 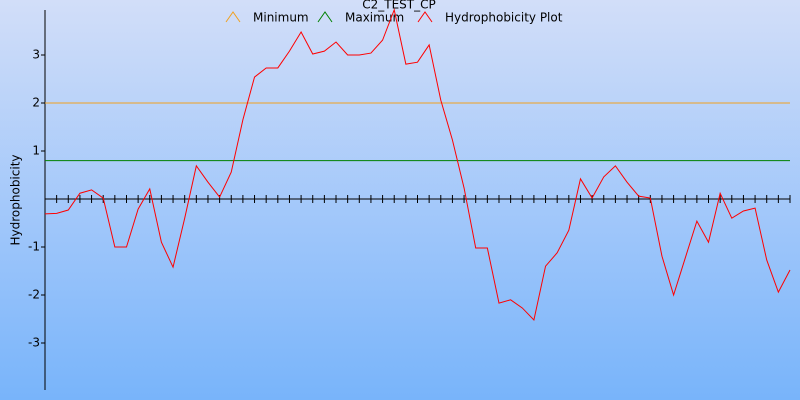 I want to click on y-tick-label: -1, so click(x=34, y=247).